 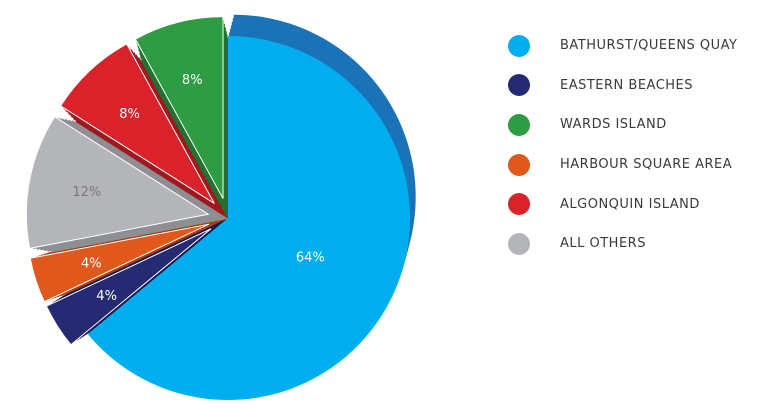 I want to click on slice-label-harbour-square-area: 4%, so click(x=91, y=263).